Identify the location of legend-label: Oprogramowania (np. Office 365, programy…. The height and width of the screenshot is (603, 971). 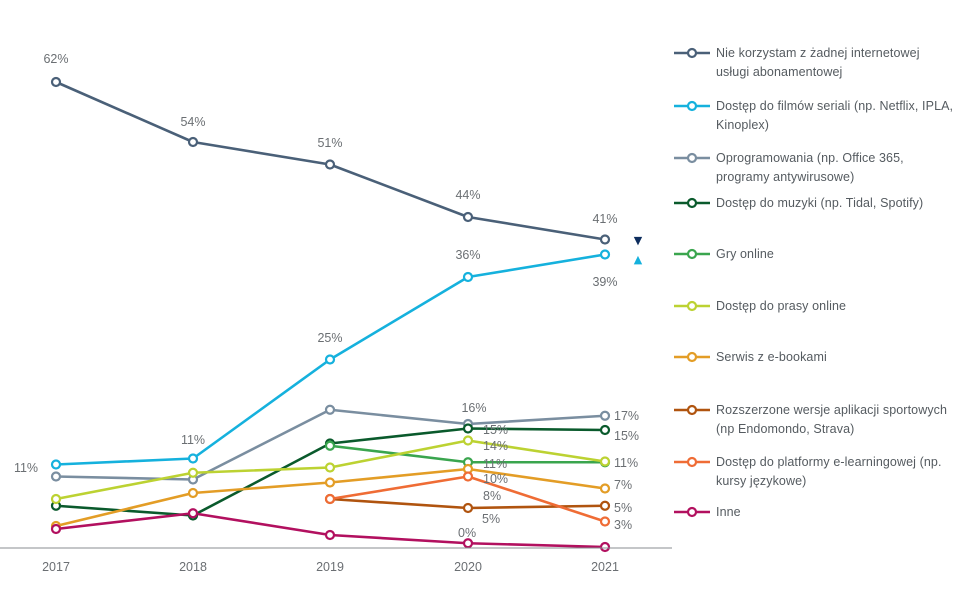
(810, 167).